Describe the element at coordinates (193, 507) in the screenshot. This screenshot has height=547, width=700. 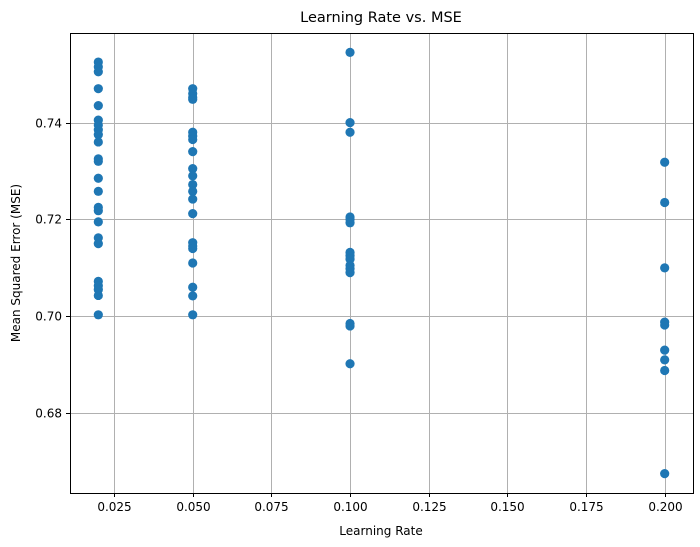
I see `x-tick-label: 0.050` at that location.